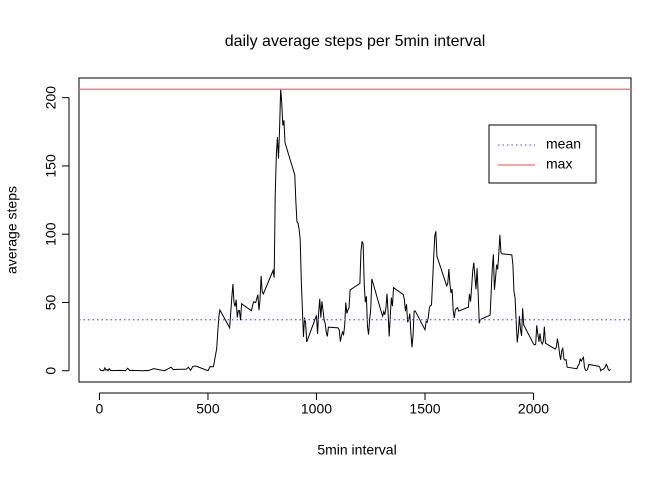 This screenshot has height=480, width=672. I want to click on legend-box, so click(542, 154).